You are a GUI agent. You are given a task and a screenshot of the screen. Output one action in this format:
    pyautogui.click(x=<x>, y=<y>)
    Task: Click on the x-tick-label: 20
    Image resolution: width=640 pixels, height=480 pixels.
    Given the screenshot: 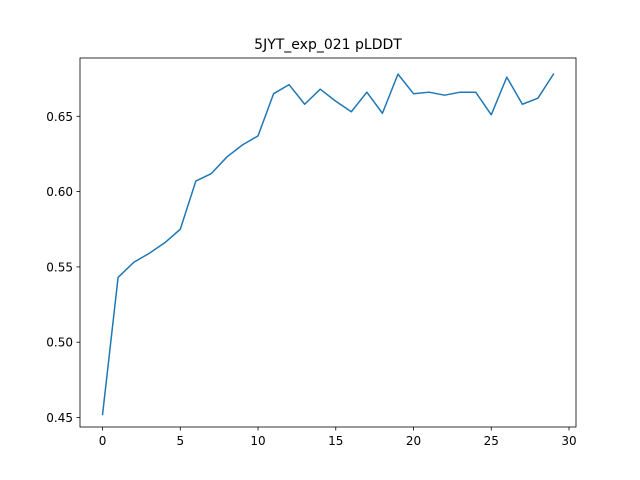 What is the action you would take?
    pyautogui.click(x=413, y=441)
    